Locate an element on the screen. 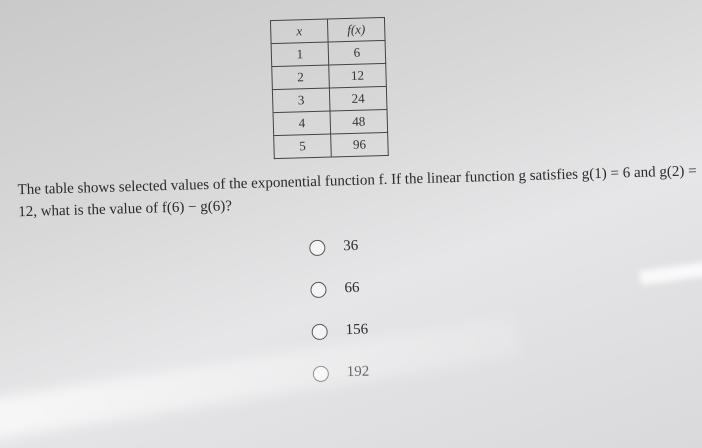 This screenshot has width=702, height=448. option-label: 36 is located at coordinates (351, 246).